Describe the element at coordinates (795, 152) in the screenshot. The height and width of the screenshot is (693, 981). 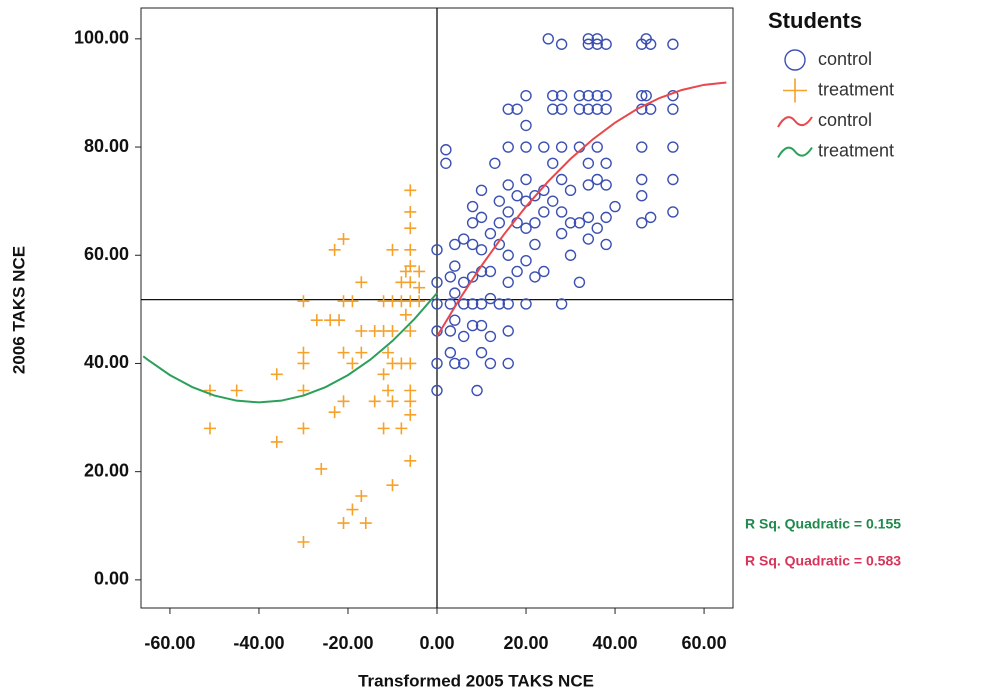
I see `legend-line` at that location.